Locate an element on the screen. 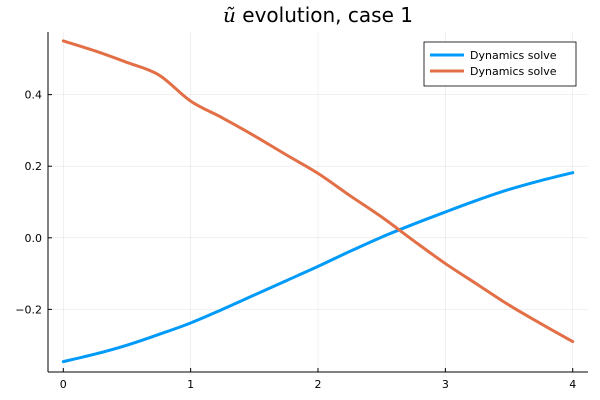  legend-label-0: Dynamics solve is located at coordinates (513, 55).